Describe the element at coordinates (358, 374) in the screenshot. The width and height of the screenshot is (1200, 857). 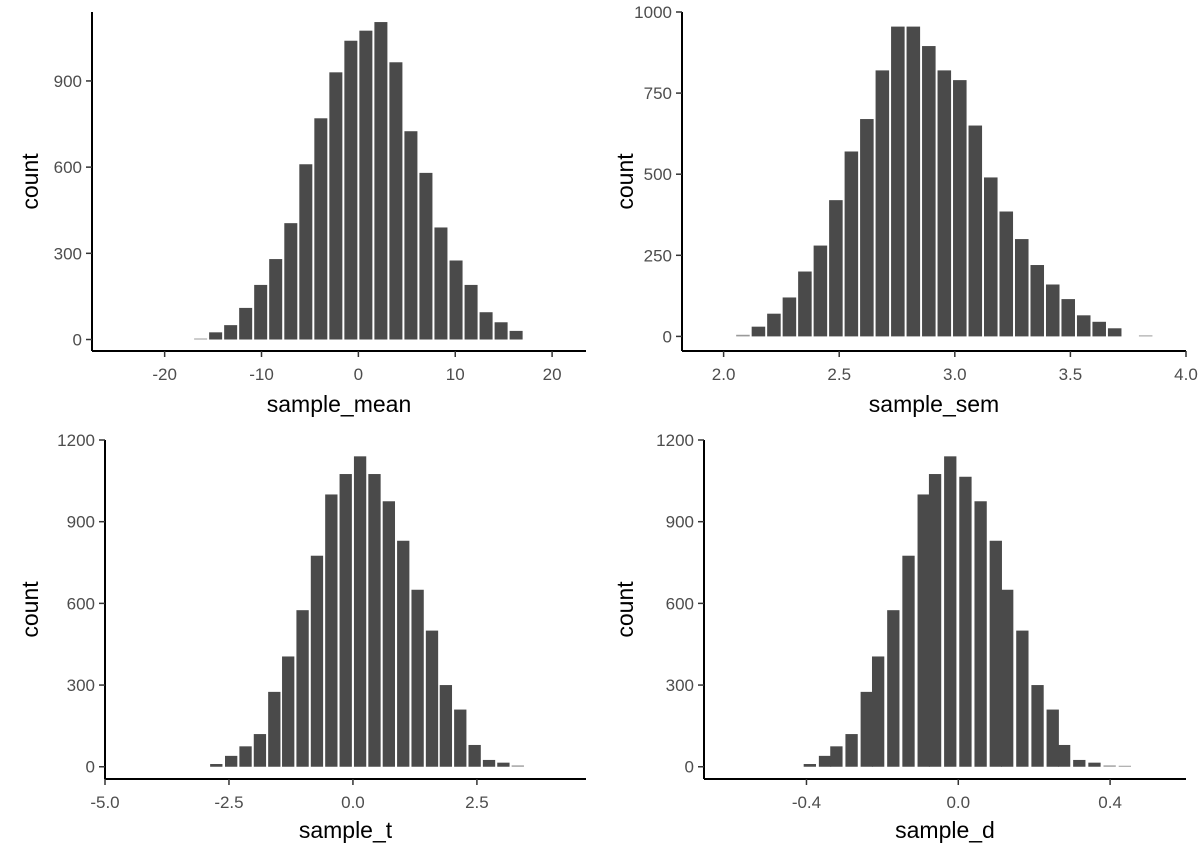
I see `x-tick-label: 0` at that location.